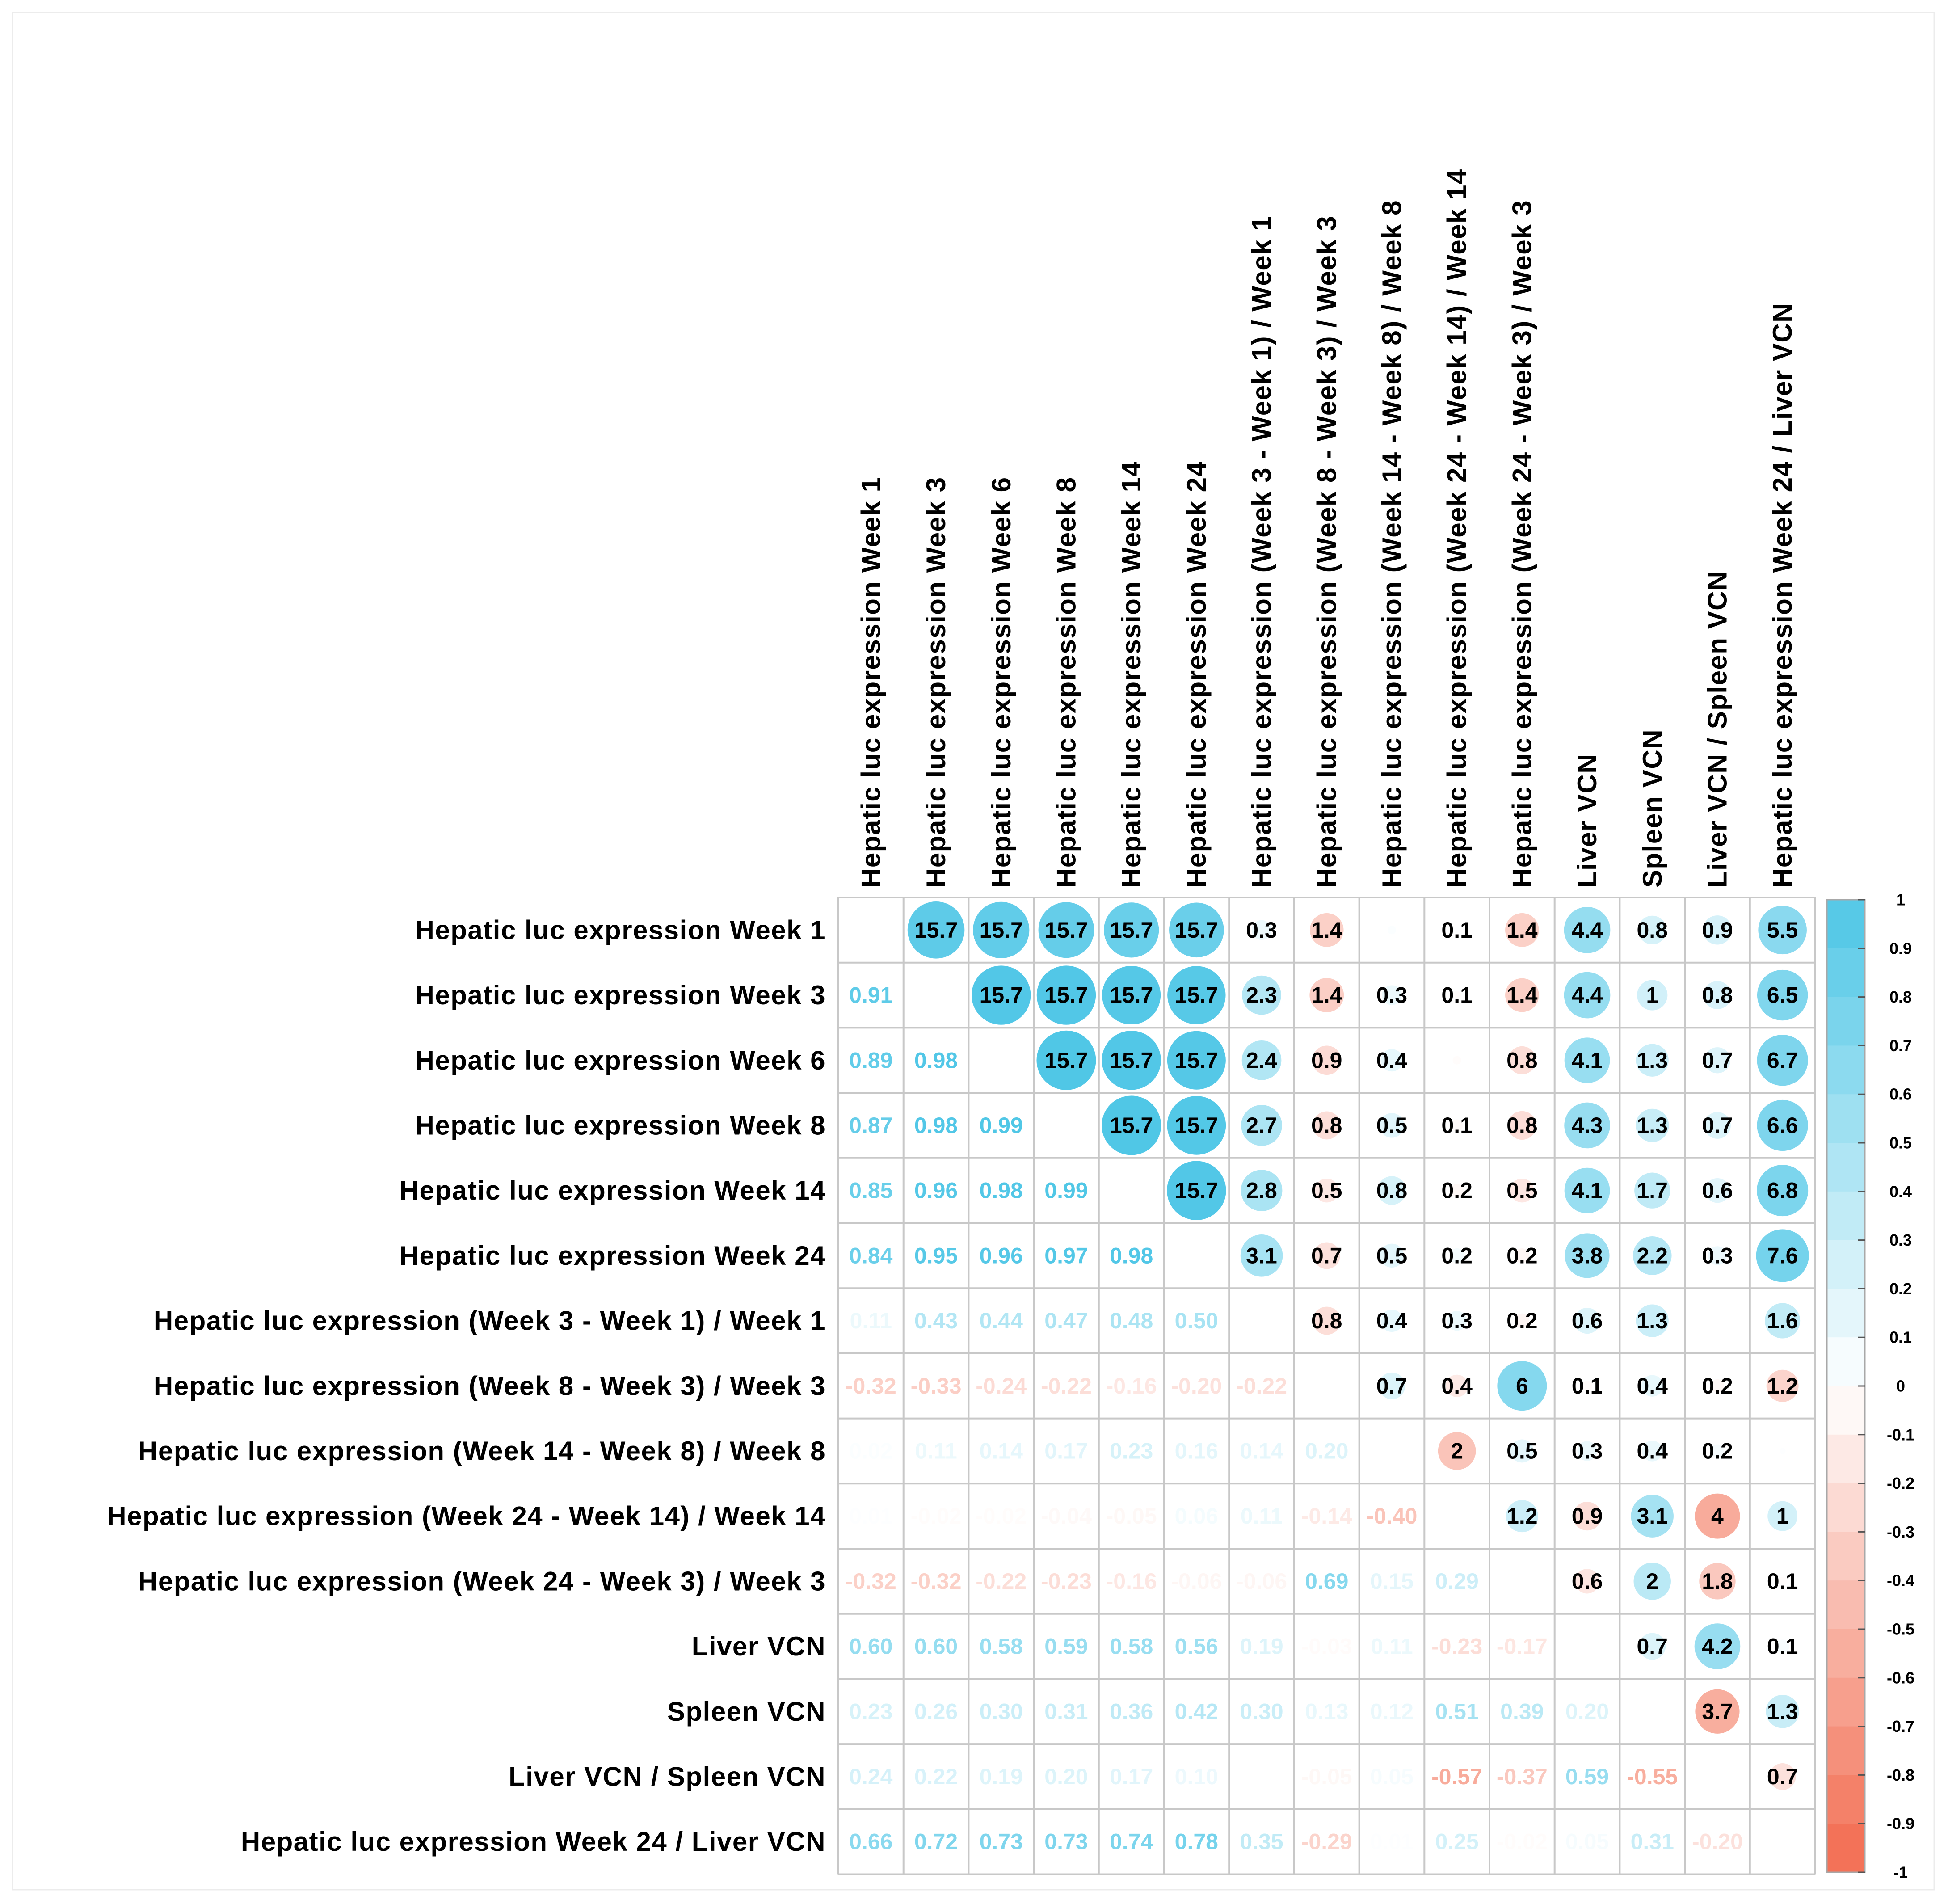 The height and width of the screenshot is (1904, 1948). What do you see at coordinates (1457, 1125) in the screenshot?
I see `correlation-circle-r4-c10` at bounding box center [1457, 1125].